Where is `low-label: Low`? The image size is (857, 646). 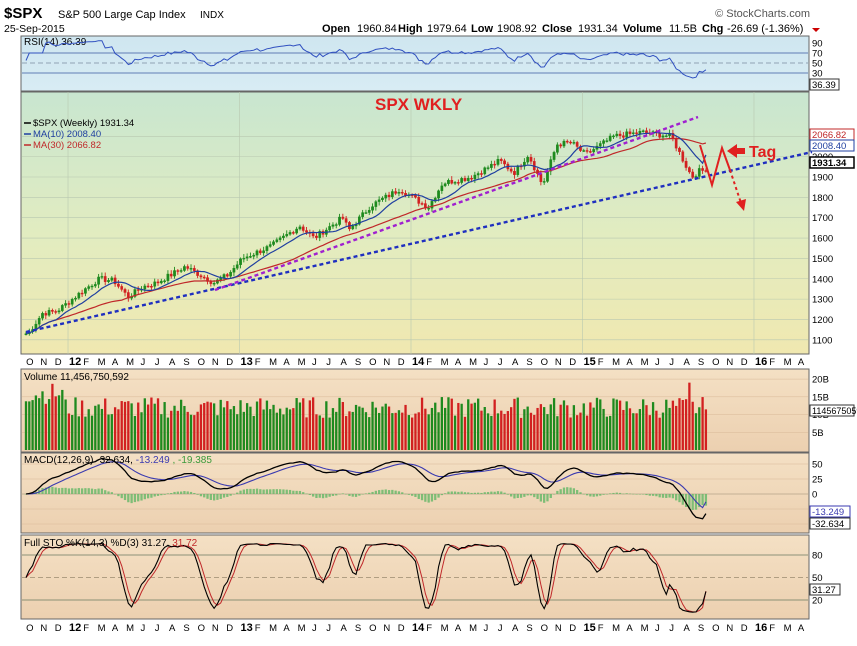 low-label: Low is located at coordinates (482, 29).